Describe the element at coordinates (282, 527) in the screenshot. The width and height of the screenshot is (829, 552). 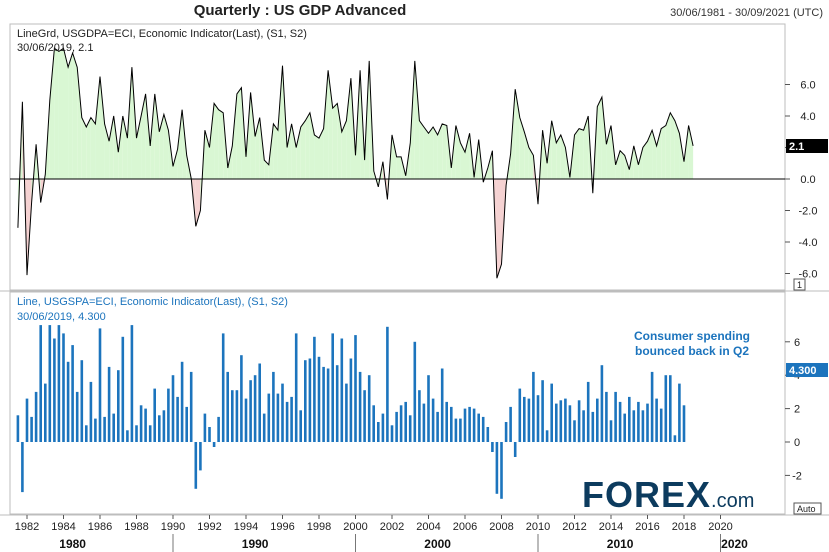
I see `x-tick-label: 1996` at that location.